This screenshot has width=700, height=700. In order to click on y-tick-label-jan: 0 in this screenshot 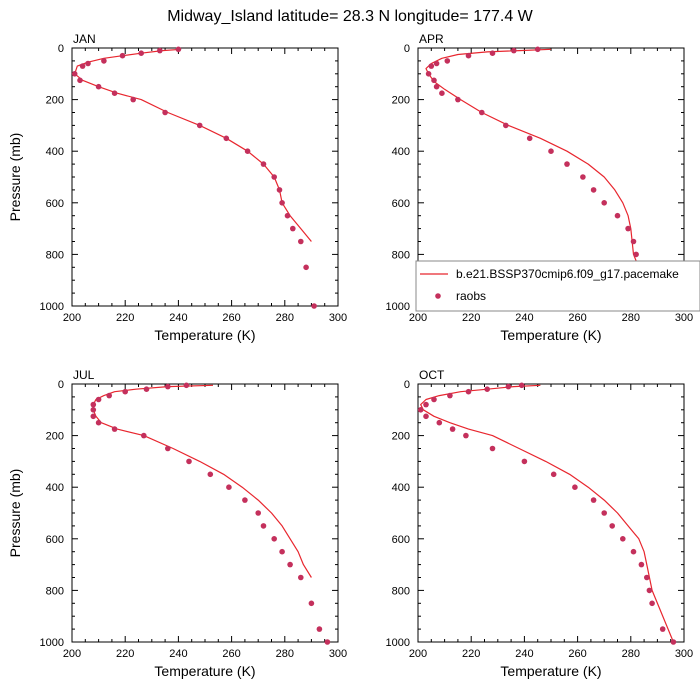, I will do `click(61, 49)`.